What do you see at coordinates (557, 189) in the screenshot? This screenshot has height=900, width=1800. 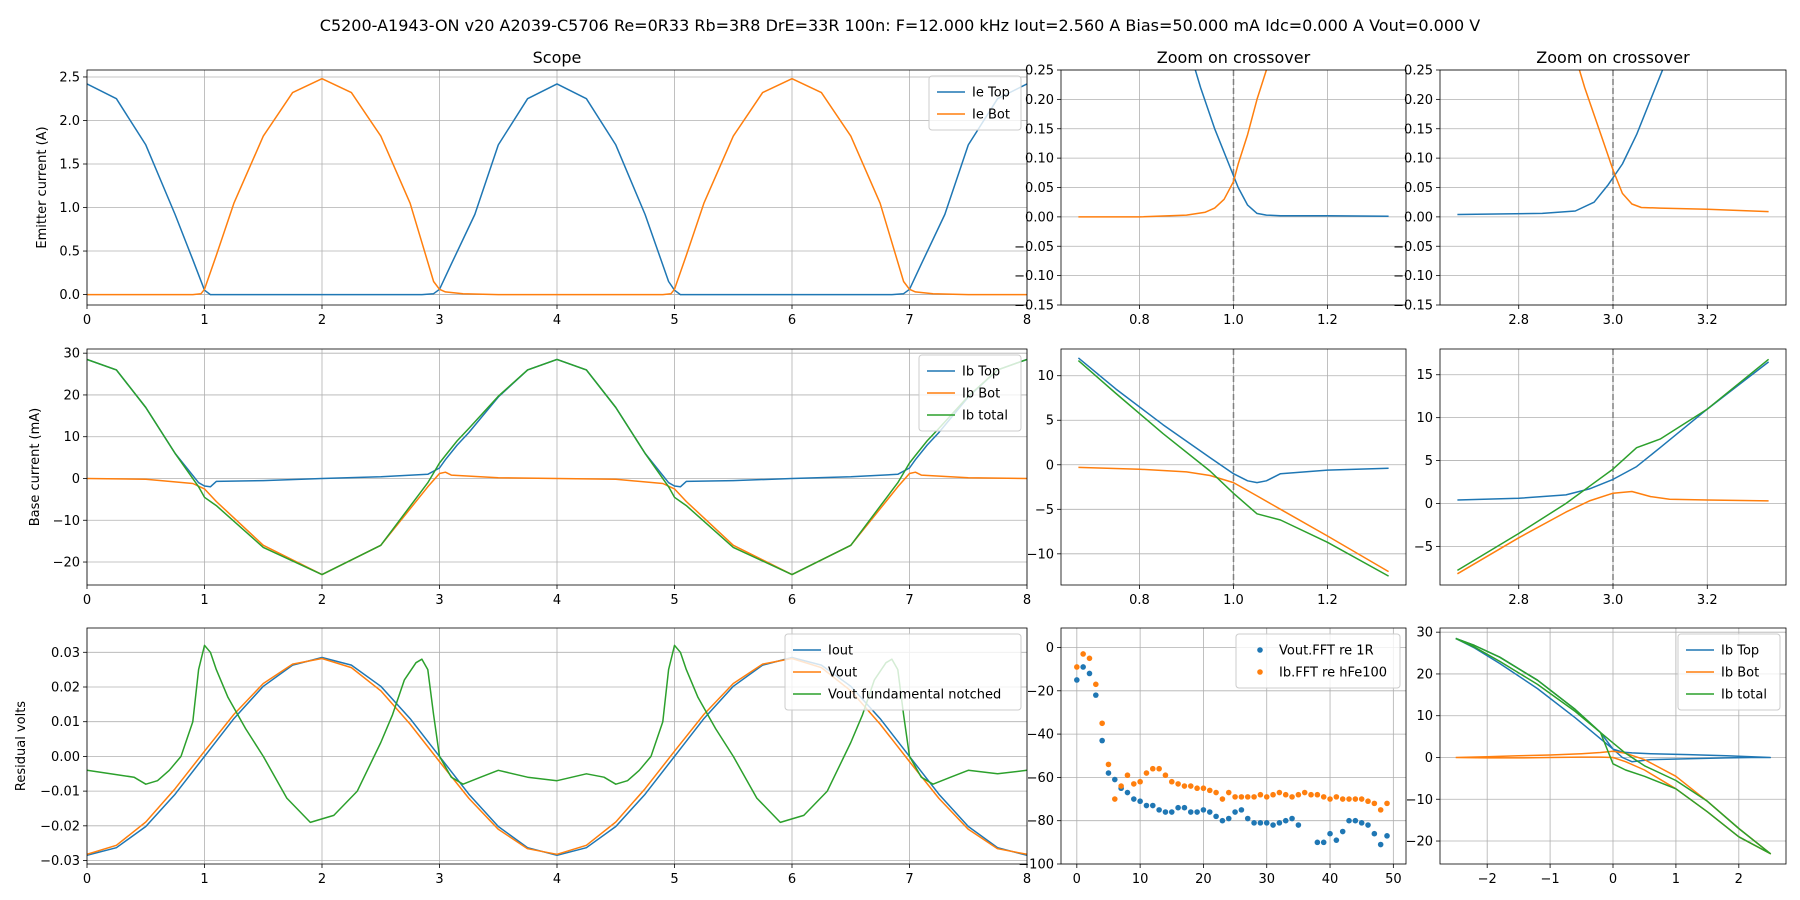 I see `series-ie-top` at bounding box center [557, 189].